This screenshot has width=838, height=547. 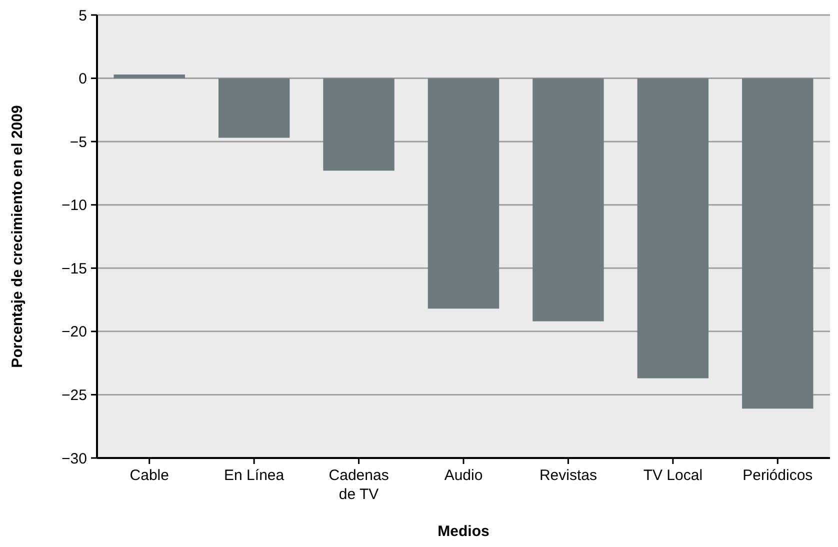 I want to click on x-tick-label: En Línea, so click(x=254, y=475).